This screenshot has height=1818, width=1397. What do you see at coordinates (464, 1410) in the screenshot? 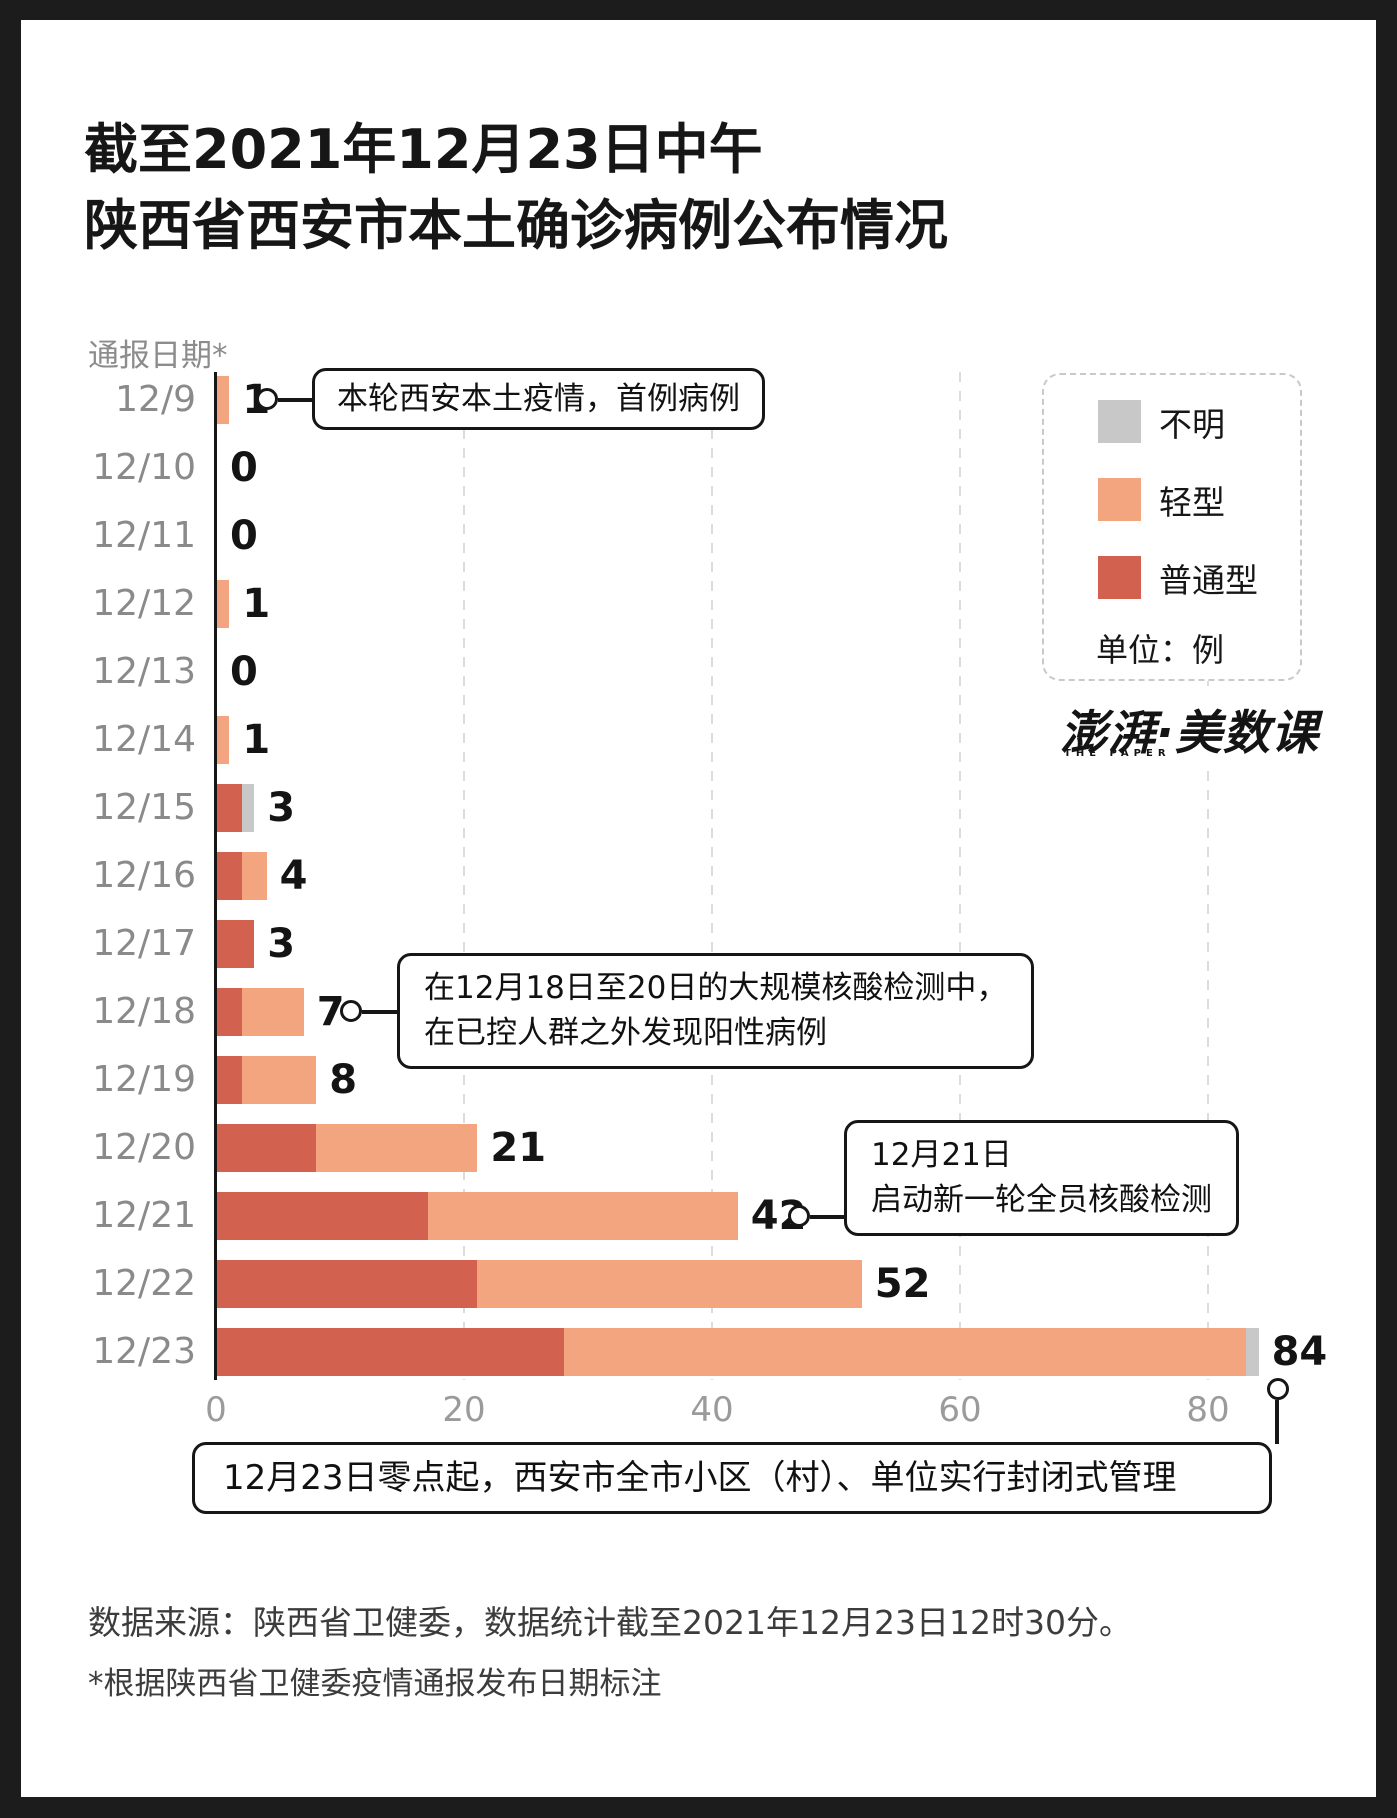
I see `x-tick-label: 20` at bounding box center [464, 1410].